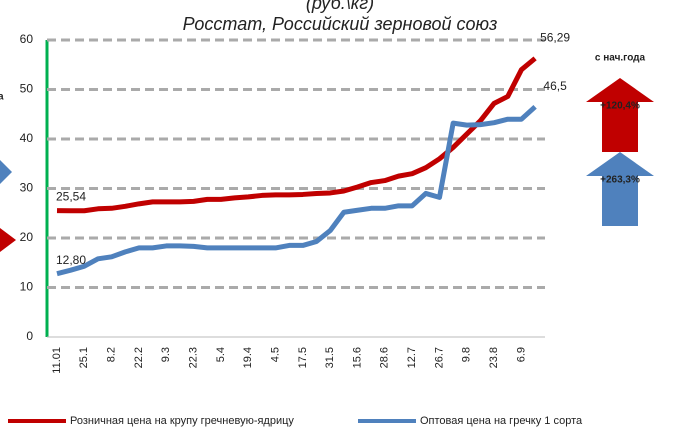 The image size is (680, 430). What do you see at coordinates (166, 354) in the screenshot?
I see `x-tick-label: 9.3` at bounding box center [166, 354].